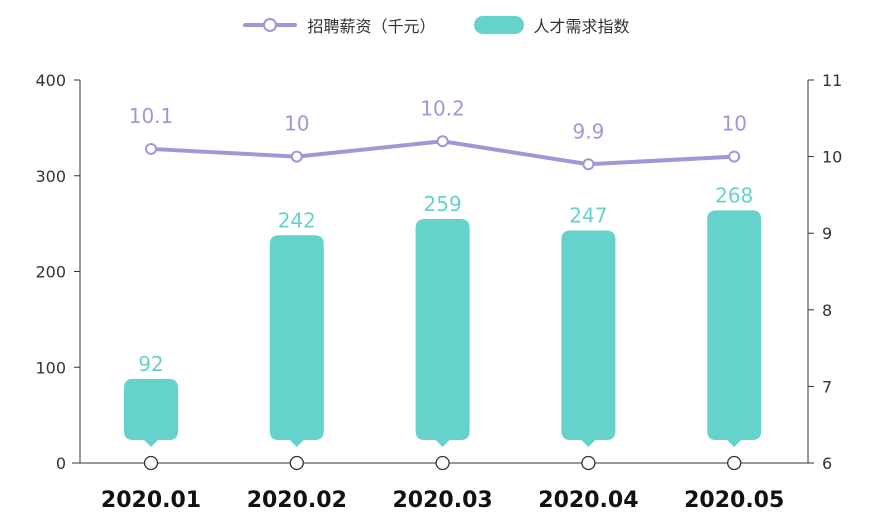 The image size is (873, 526). I want to click on salary-value-label: 9.9, so click(588, 131).